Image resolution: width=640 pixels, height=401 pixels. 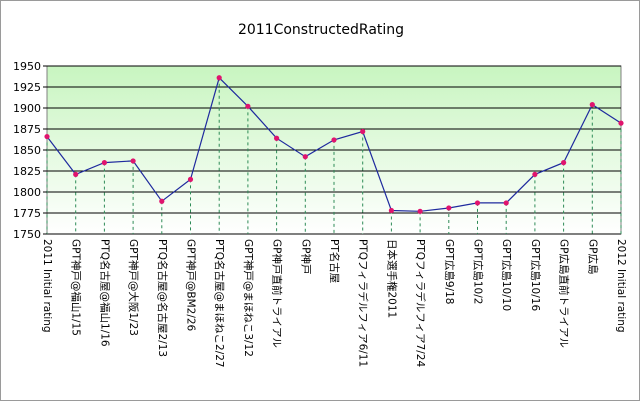 What do you see at coordinates (27, 171) in the screenshot?
I see `y-tick-label: 1825` at bounding box center [27, 171].